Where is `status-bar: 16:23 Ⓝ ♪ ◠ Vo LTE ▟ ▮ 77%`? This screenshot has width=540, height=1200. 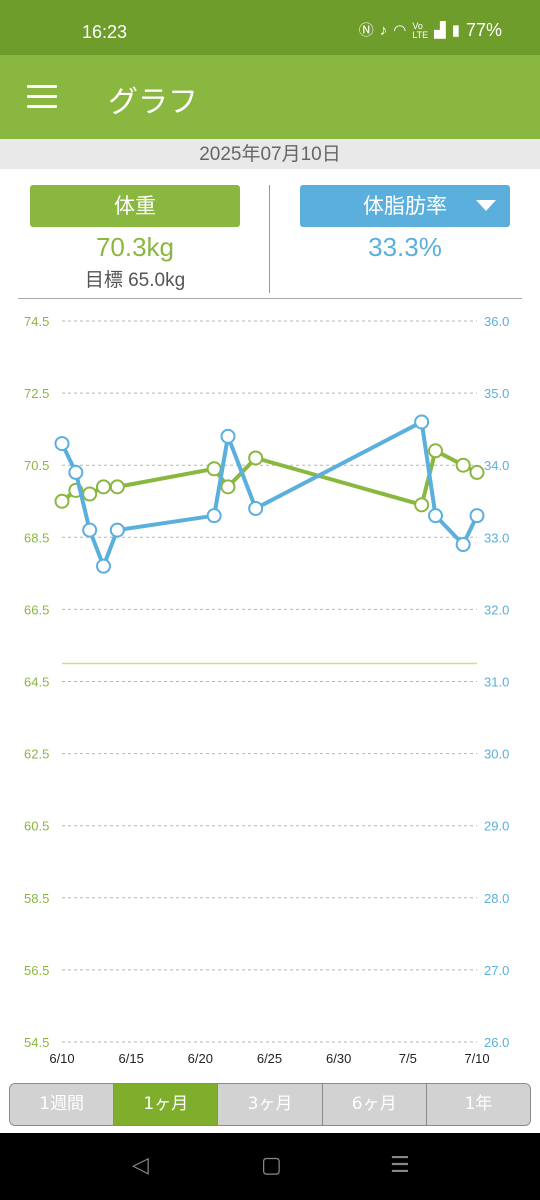 status-bar: 16:23 Ⓝ ♪ ◠ Vo LTE ▟ ▮ 77% is located at coordinates (270, 27).